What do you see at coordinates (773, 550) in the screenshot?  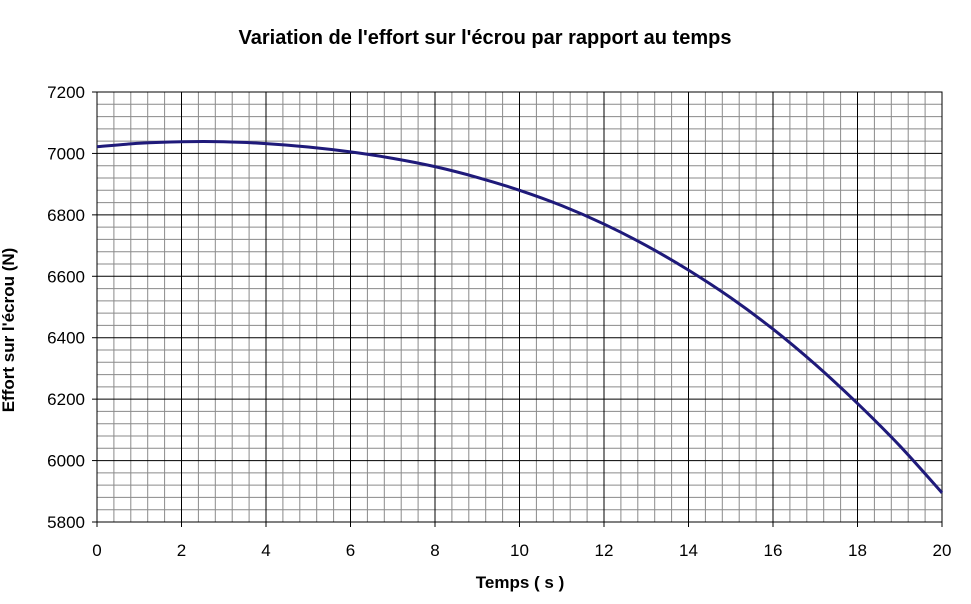 I see `x-tick-label: 16` at bounding box center [773, 550].